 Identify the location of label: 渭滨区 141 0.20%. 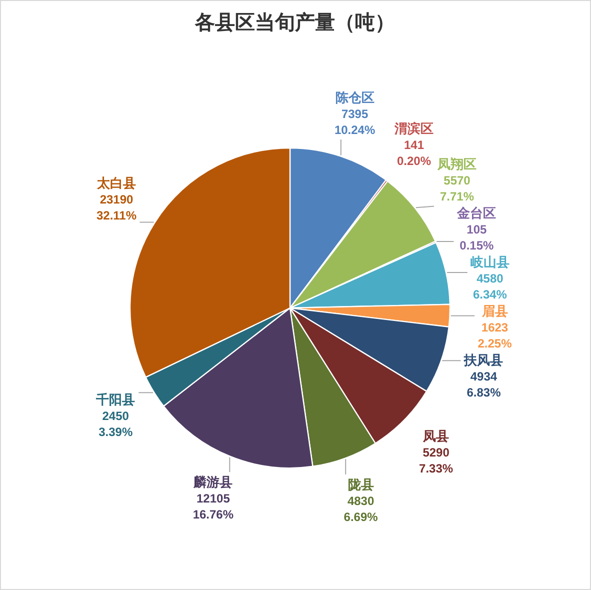
(414, 144).